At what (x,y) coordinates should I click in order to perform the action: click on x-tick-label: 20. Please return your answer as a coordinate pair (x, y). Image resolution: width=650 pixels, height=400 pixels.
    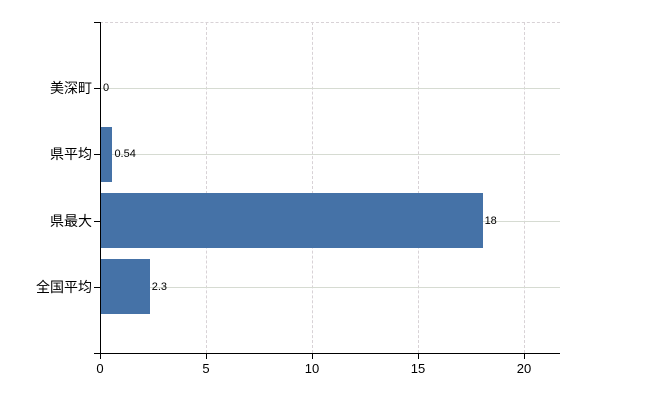
    Looking at the image, I should click on (524, 368).